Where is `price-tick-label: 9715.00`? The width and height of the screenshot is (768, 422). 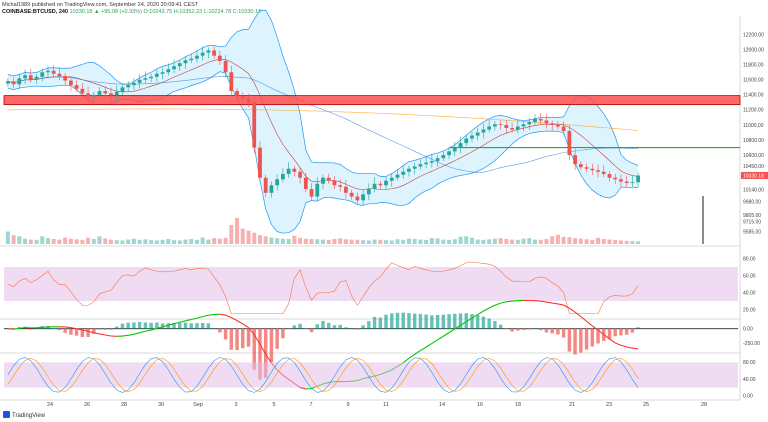 price-tick-label: 9715.00 is located at coordinates (752, 223).